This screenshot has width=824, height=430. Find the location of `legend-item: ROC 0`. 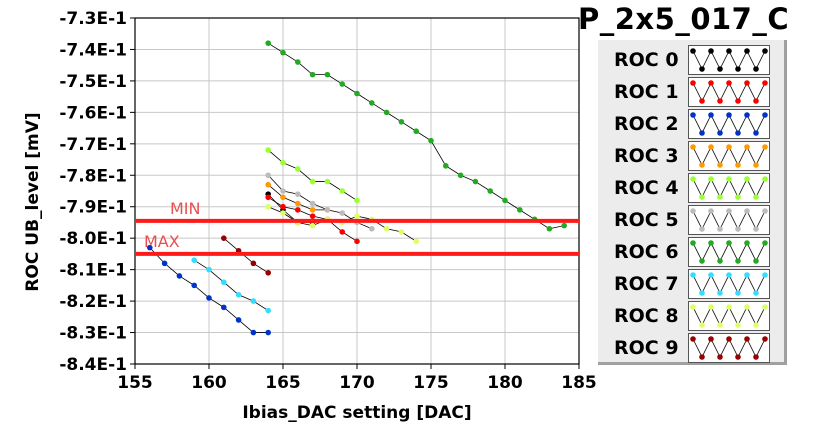

legend-item: ROC 0 is located at coordinates (691, 60).